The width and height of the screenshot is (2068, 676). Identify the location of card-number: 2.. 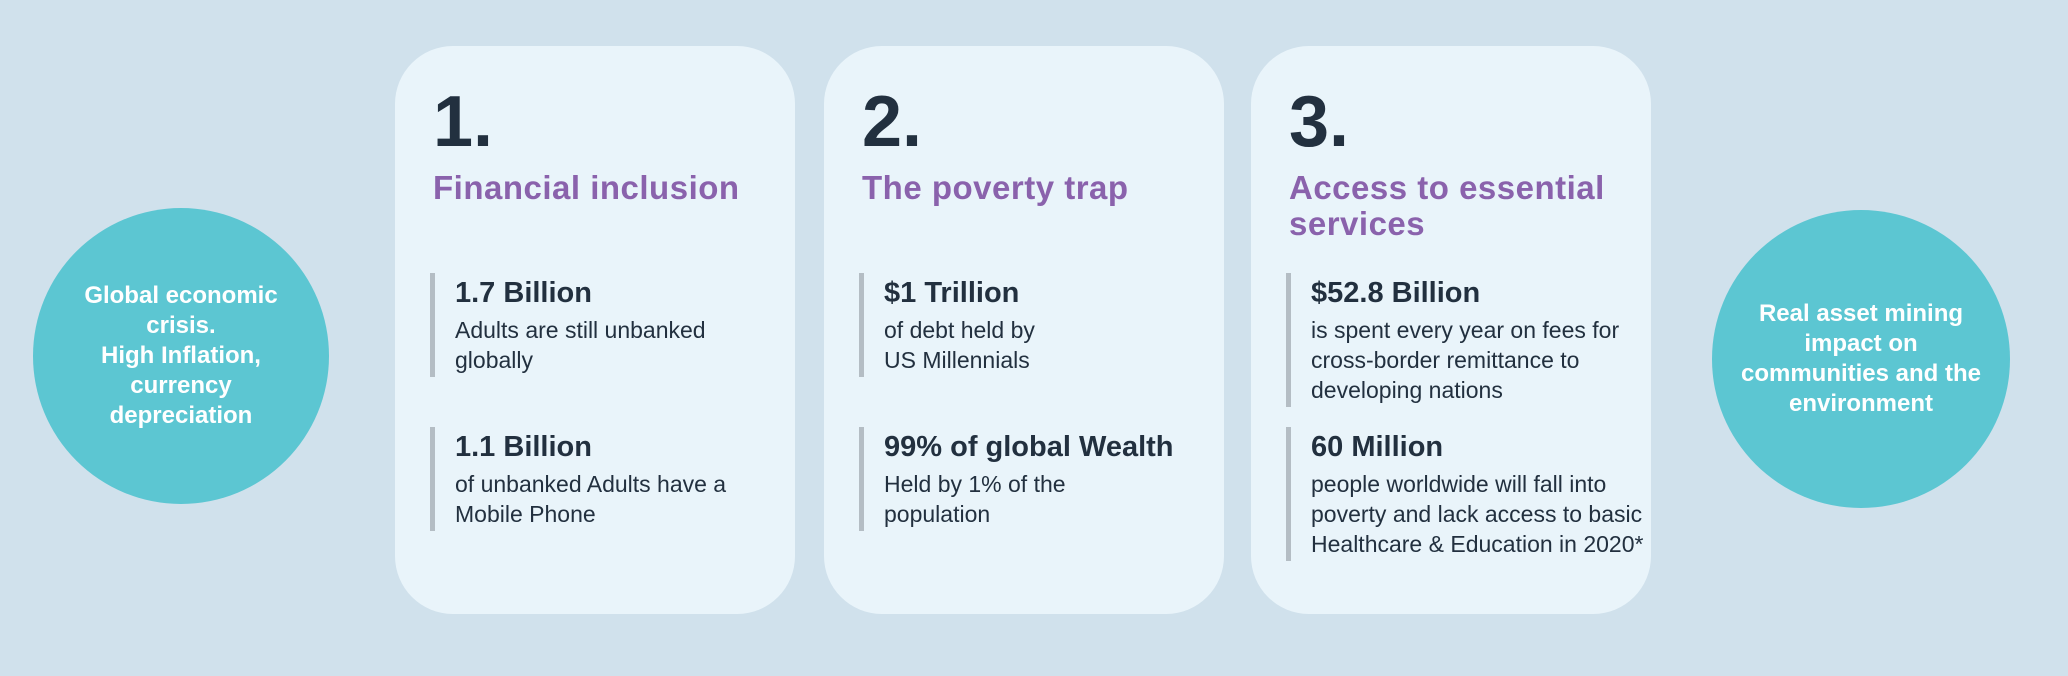
(892, 122).